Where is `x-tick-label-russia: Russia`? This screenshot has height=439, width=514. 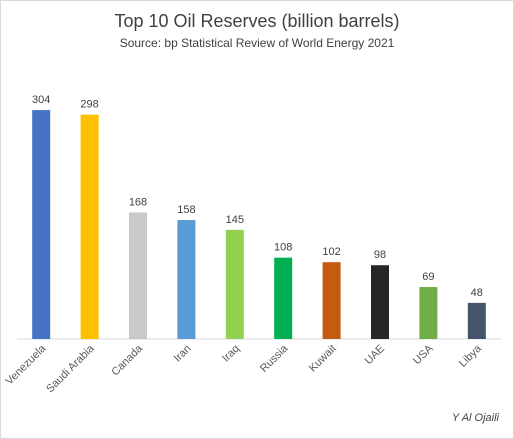
x-tick-label-russia: Russia is located at coordinates (274, 358).